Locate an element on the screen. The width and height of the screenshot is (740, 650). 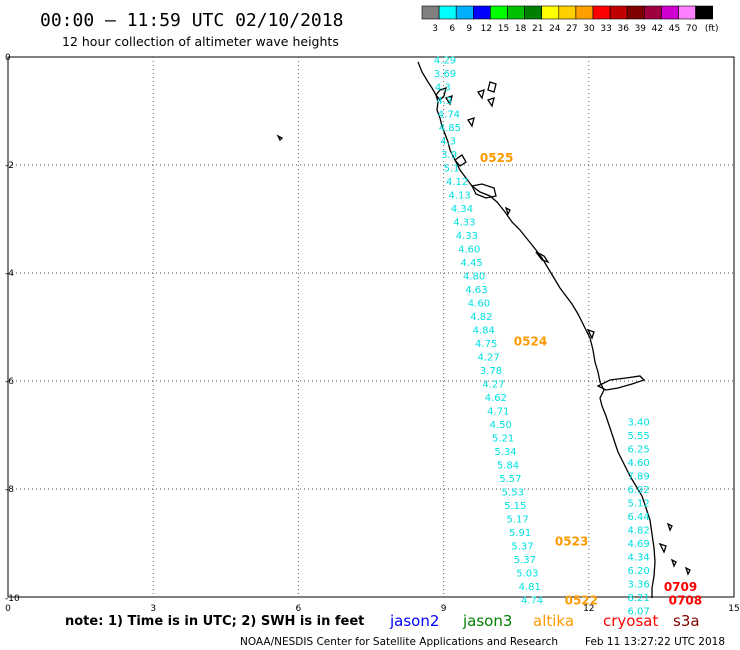
x-tick-label: 3 is located at coordinates (153, 609).